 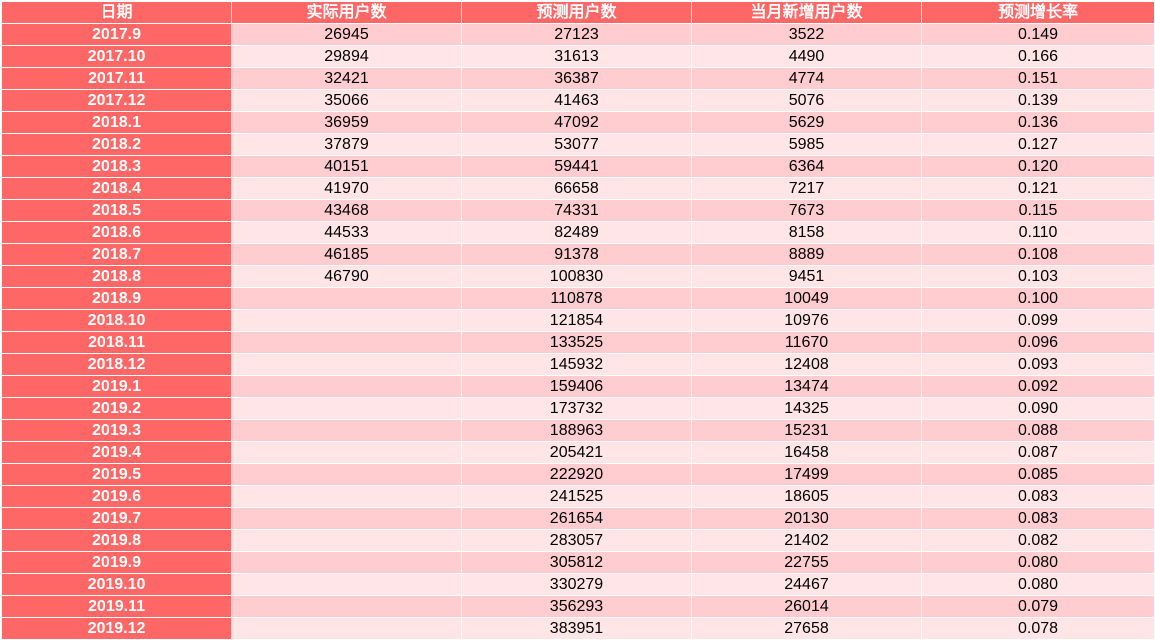 What do you see at coordinates (1038, 430) in the screenshot?
I see `cell-growth-rate: 0.088` at bounding box center [1038, 430].